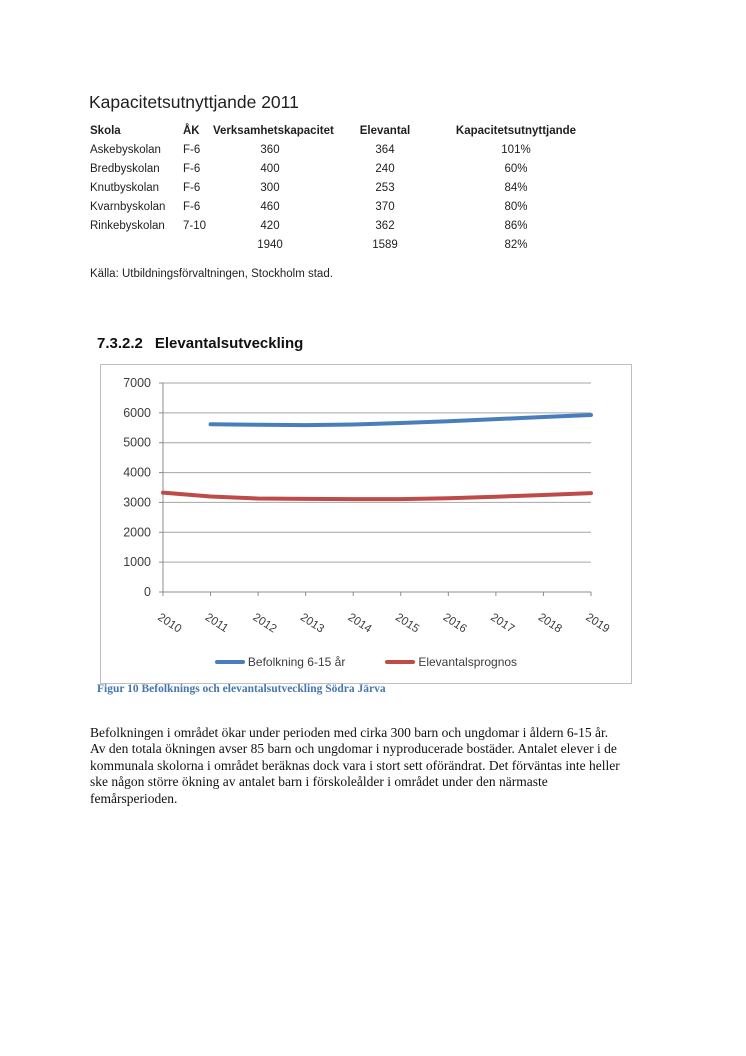 The height and width of the screenshot is (1056, 746). What do you see at coordinates (516, 244) in the screenshot?
I see `cell-total-utnyttjande: 82%` at bounding box center [516, 244].